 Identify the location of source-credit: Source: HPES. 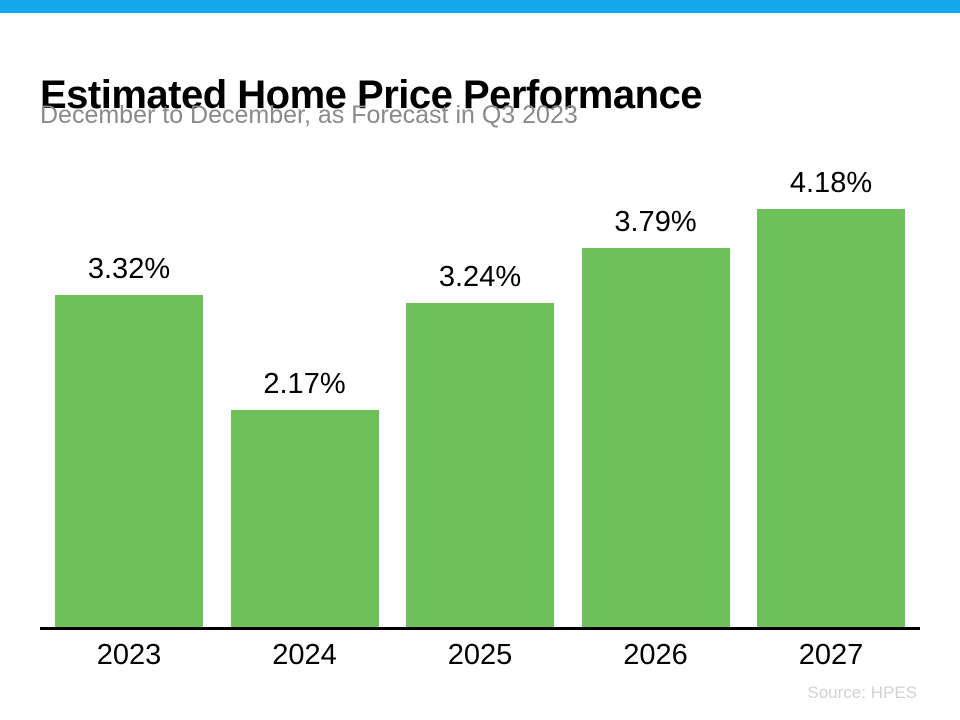
(862, 692).